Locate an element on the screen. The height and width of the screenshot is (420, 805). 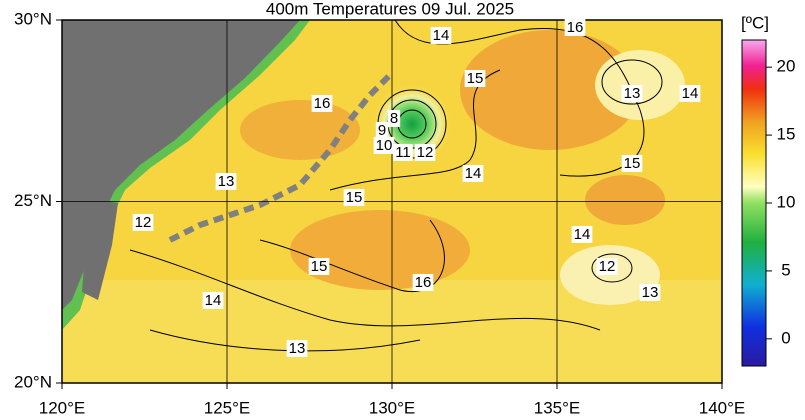
y-tick-label: 25°N is located at coordinates (33, 200).